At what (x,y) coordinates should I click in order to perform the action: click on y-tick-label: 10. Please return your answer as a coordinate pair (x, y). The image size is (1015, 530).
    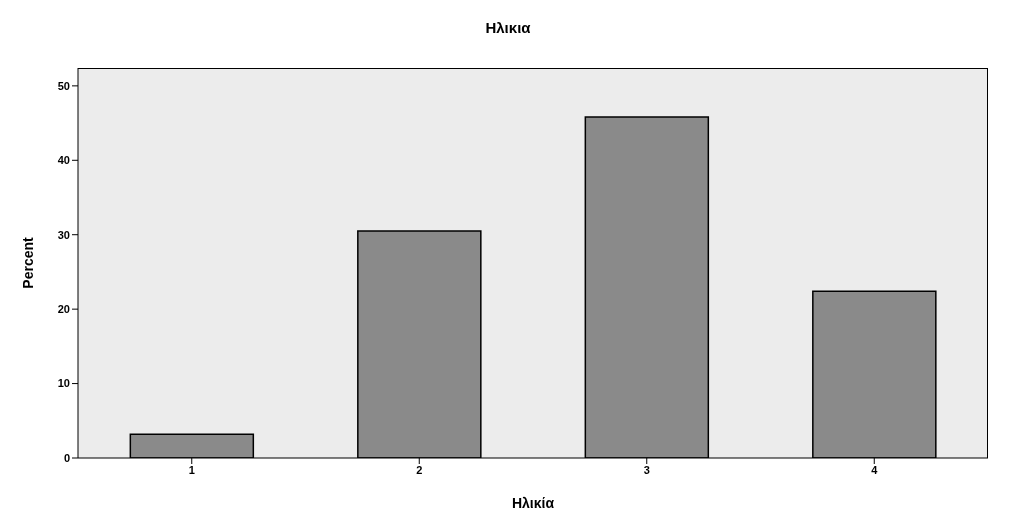
    Looking at the image, I should click on (63, 383).